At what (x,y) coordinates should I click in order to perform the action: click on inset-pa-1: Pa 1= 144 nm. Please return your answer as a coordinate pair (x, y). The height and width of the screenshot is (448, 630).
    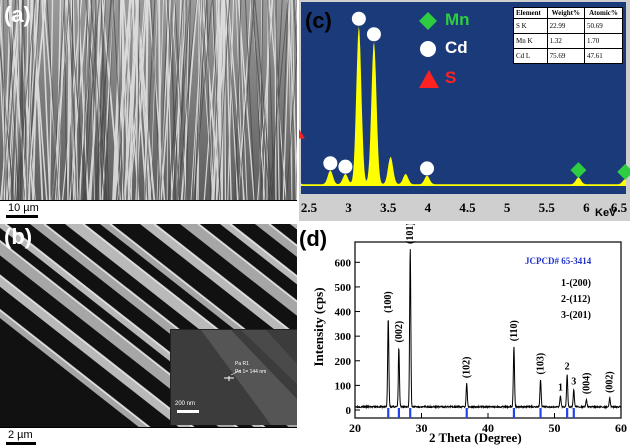
    Looking at the image, I should click on (251, 372).